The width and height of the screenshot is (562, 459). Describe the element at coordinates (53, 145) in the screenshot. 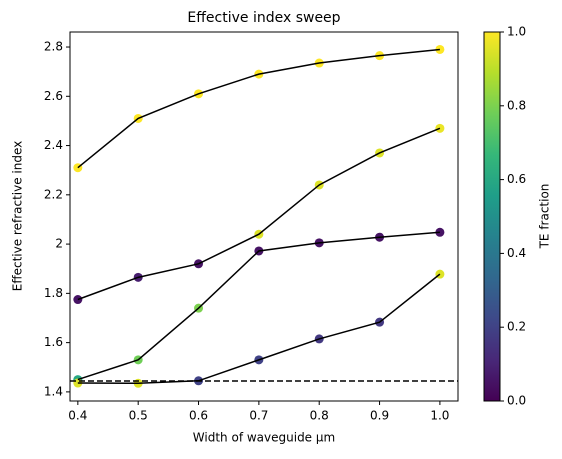

I see `y-tick-label: 2.4` at that location.